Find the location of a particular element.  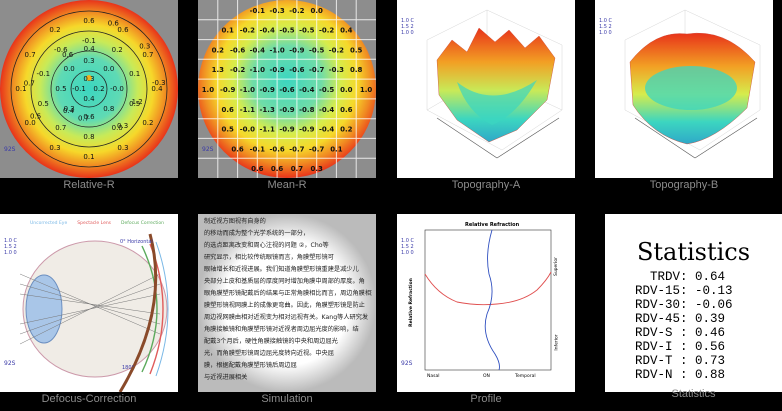

simulation-line: 光，而角膜塑形镜周边屈光度转向近视。中央屈 is located at coordinates (269, 353).